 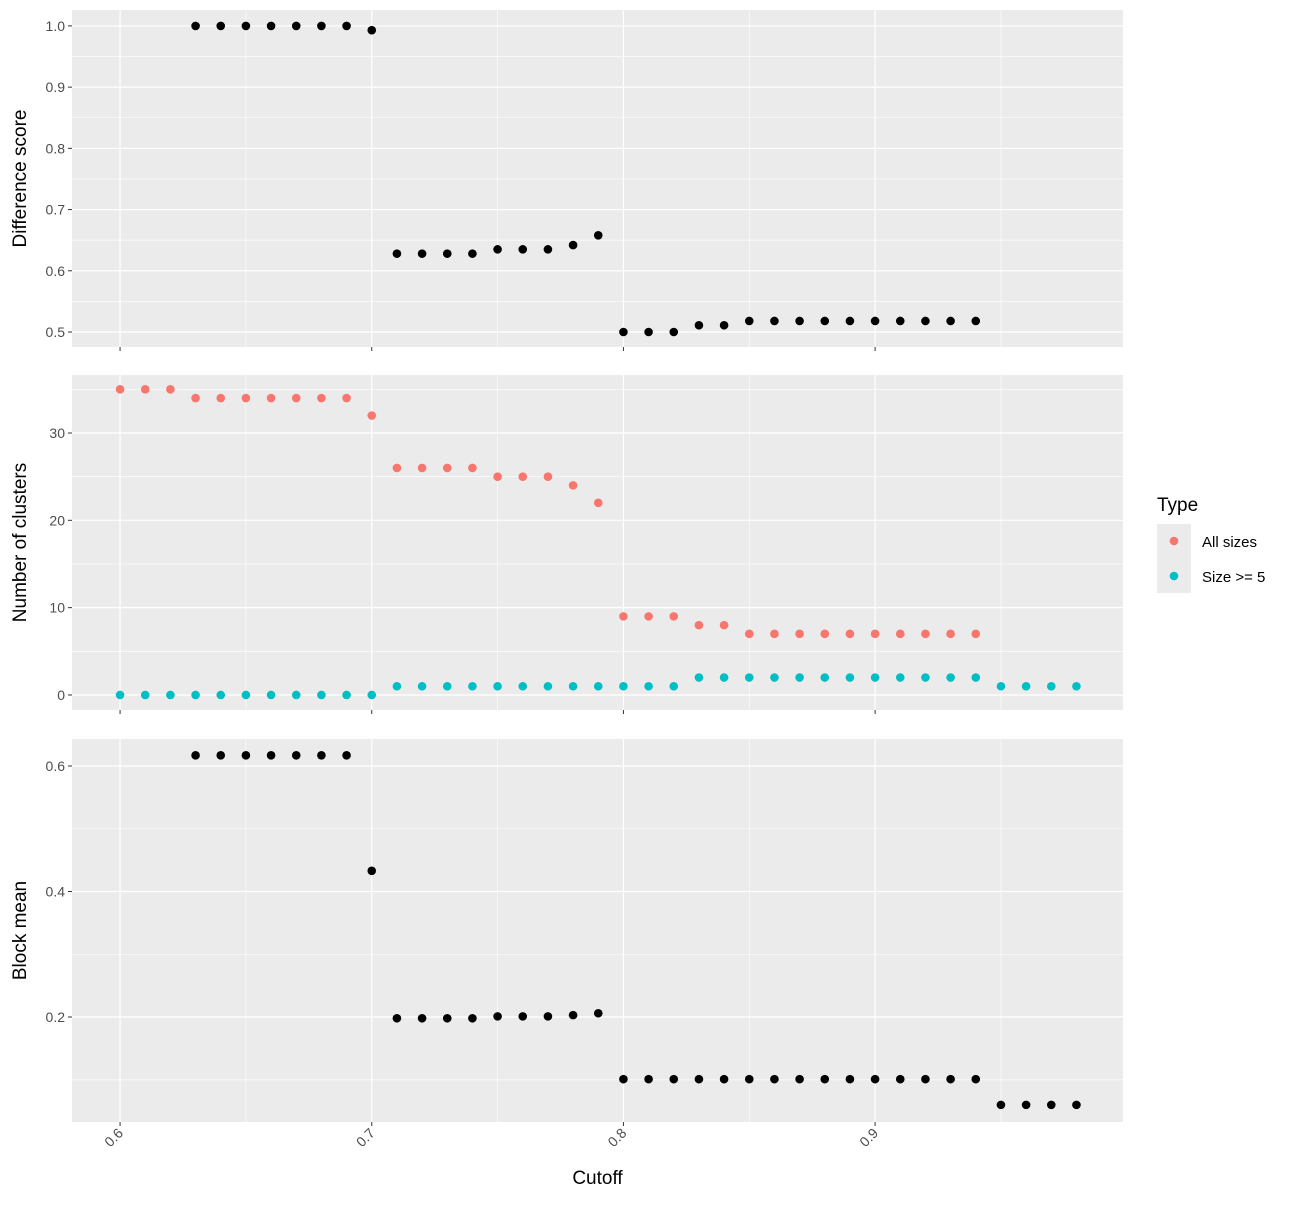 I want to click on y-tick-label: 10, so click(x=57, y=608).